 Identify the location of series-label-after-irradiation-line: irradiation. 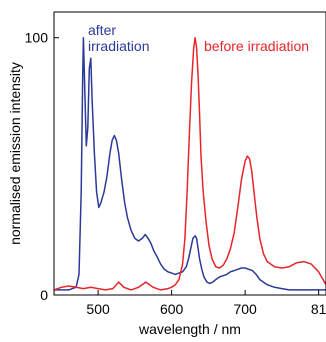
(118, 46).